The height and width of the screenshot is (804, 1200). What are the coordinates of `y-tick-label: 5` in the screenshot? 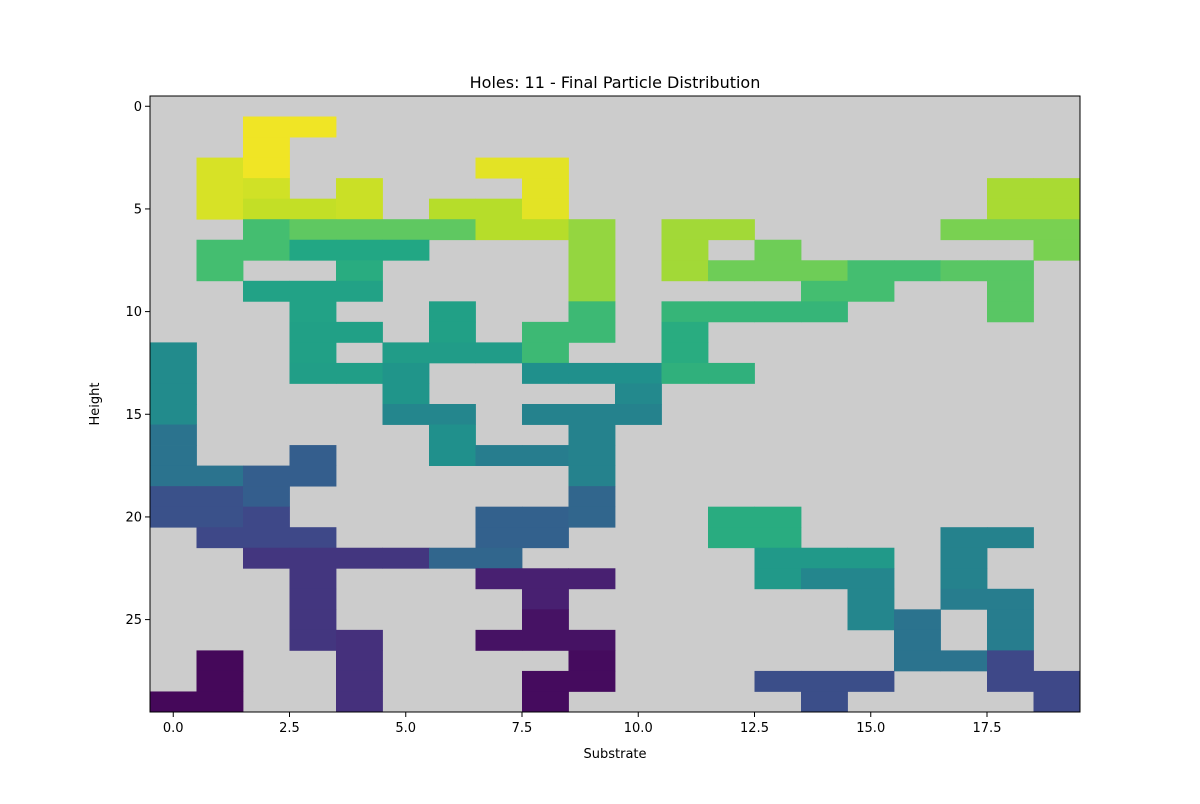 It's located at (138, 209).